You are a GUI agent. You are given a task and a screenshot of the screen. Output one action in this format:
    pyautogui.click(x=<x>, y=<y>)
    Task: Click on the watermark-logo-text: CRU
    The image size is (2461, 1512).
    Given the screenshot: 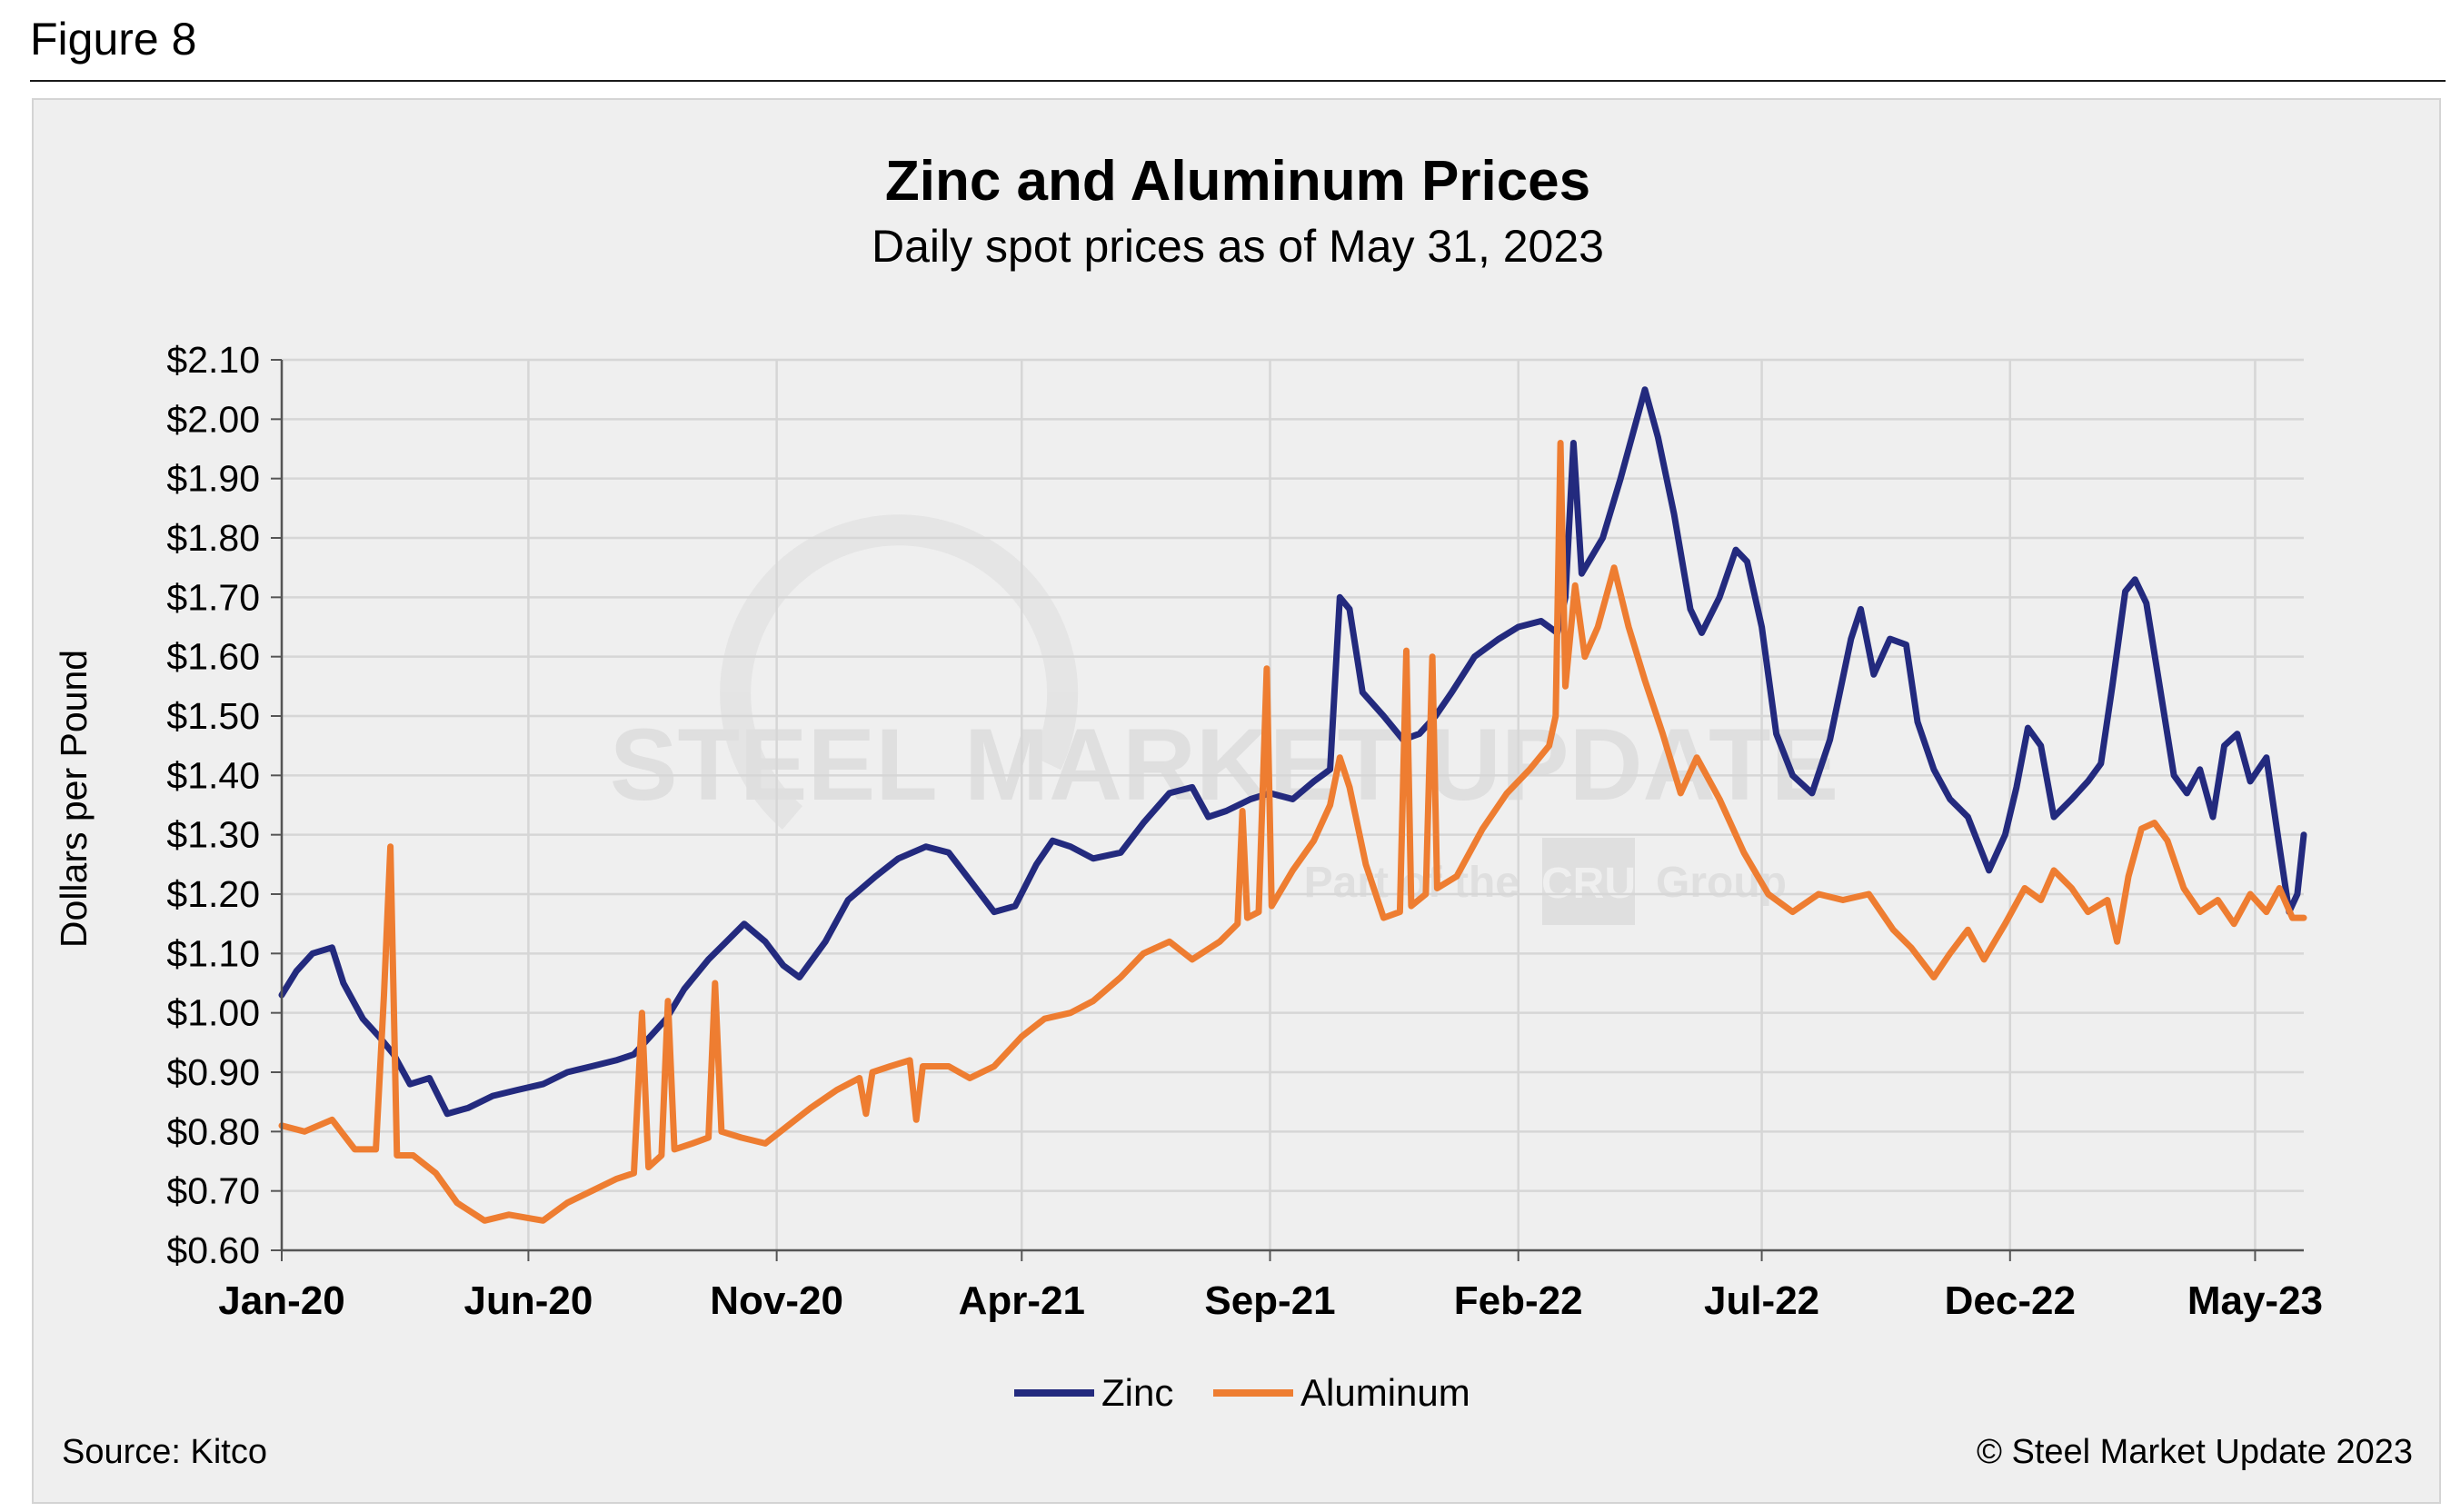 What is the action you would take?
    pyautogui.click(x=1588, y=884)
    